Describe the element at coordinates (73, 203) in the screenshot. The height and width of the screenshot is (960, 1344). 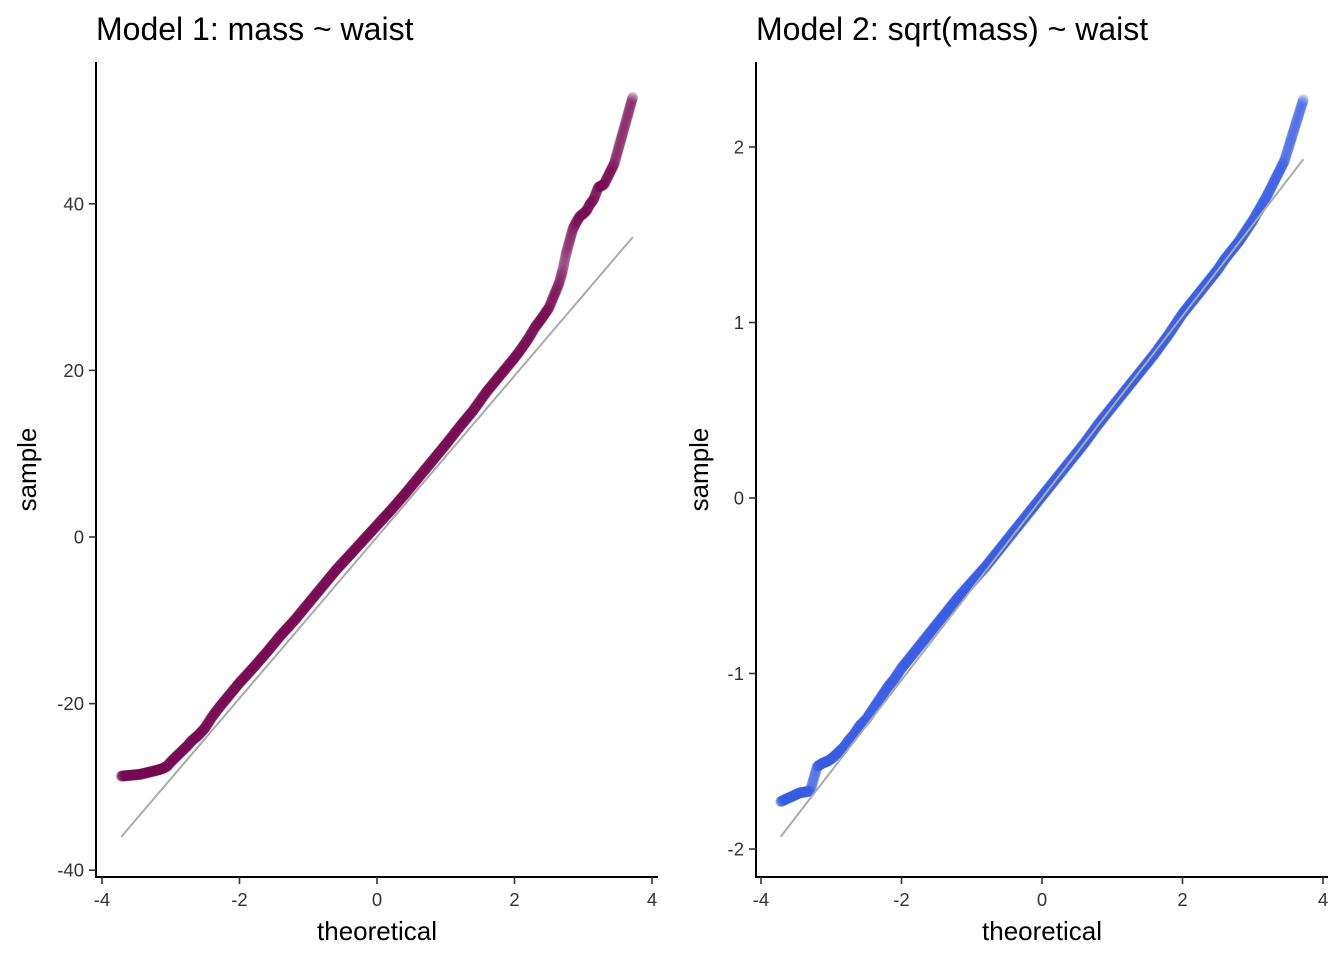
I see `y-tick-label: 40` at that location.